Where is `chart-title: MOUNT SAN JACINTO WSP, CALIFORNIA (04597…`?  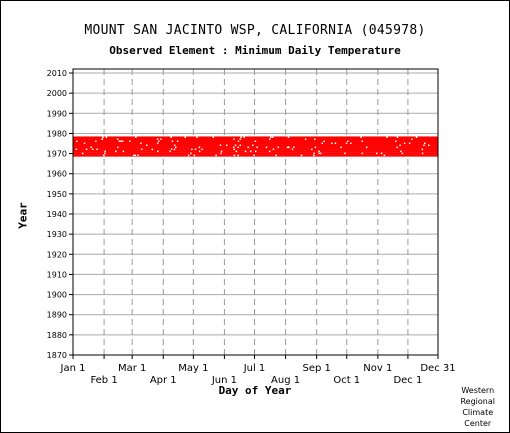 chart-title: MOUNT SAN JACINTO WSP, CALIFORNIA (04597… is located at coordinates (255, 30).